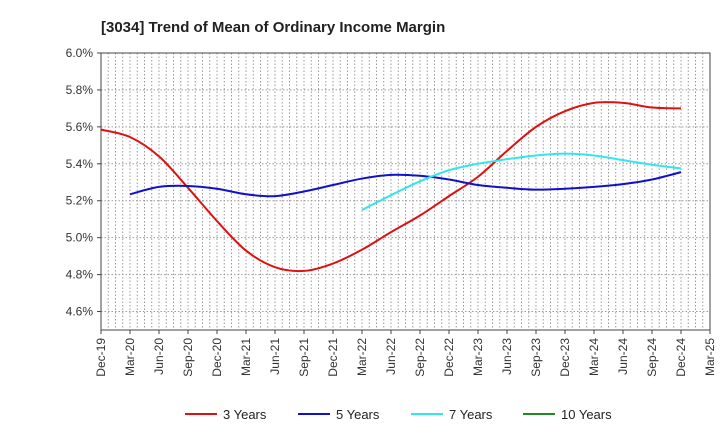 Image resolution: width=720 pixels, height=440 pixels. Describe the element at coordinates (362, 357) in the screenshot. I see `x-tick-label: Mar-22` at that location.